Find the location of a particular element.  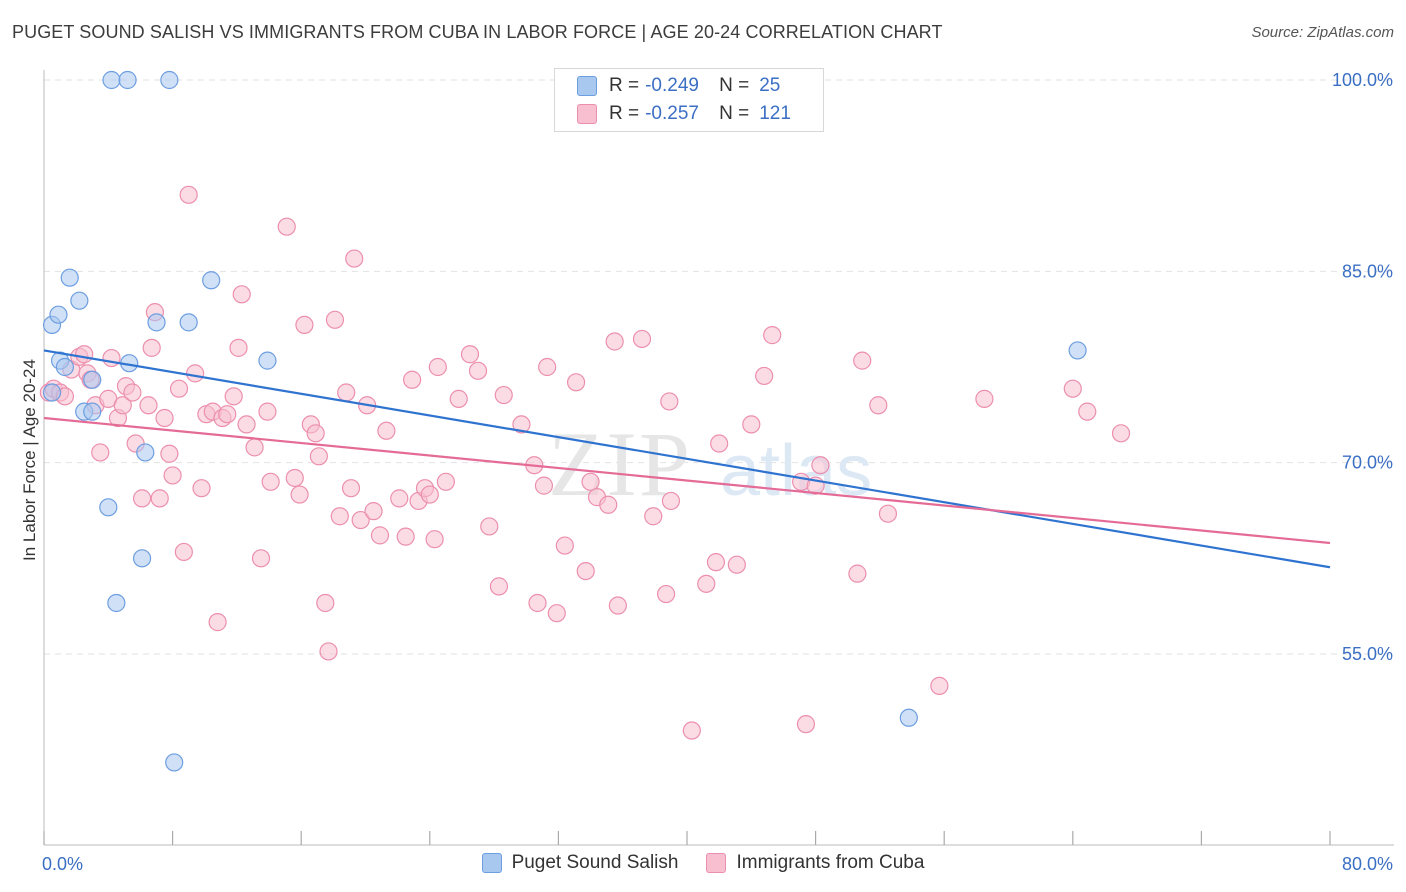

legend-n-value: 25 is located at coordinates (770, 85).